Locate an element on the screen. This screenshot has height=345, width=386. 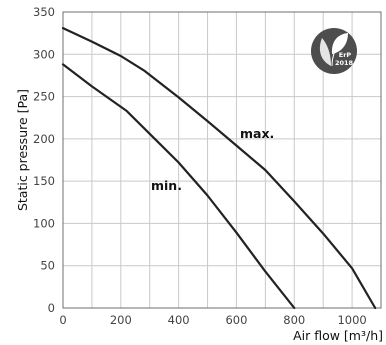
y-tick-label: 0 is located at coordinates (51, 308).